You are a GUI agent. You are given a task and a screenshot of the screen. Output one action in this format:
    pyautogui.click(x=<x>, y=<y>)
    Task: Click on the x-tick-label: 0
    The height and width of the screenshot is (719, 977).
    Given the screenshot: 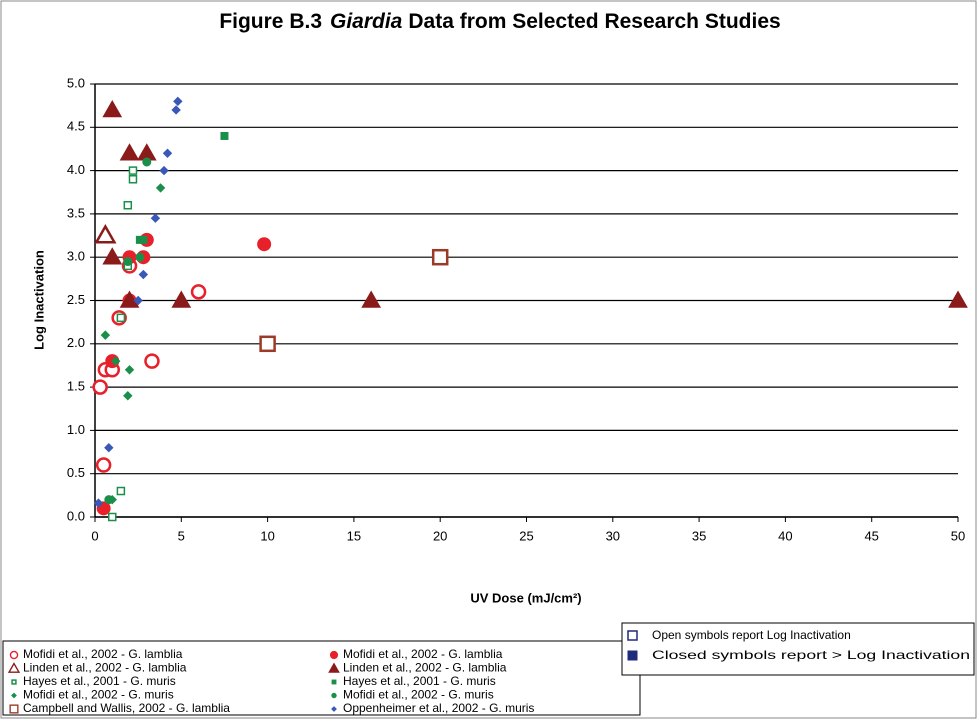 What is the action you would take?
    pyautogui.click(x=94, y=535)
    